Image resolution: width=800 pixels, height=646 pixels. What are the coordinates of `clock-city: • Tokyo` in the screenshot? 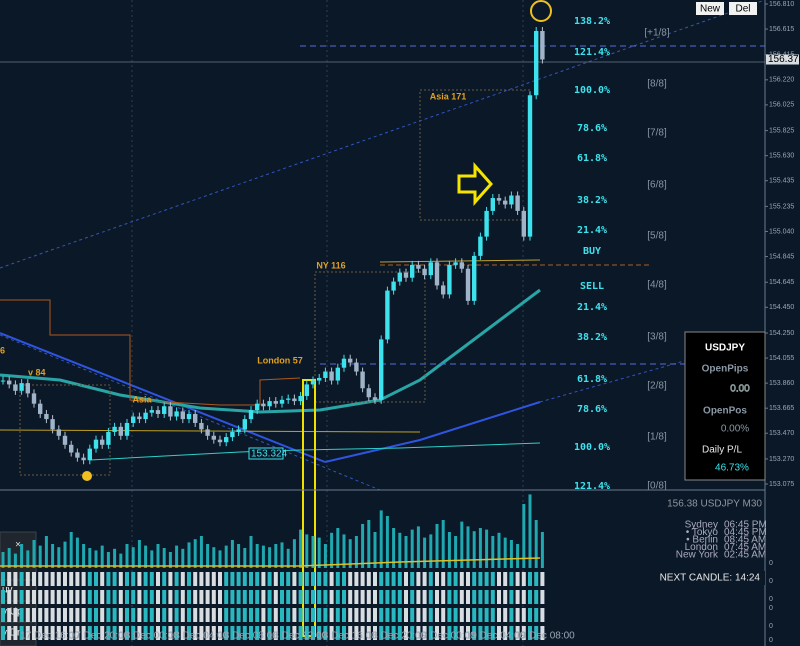 It's located at (702, 532).